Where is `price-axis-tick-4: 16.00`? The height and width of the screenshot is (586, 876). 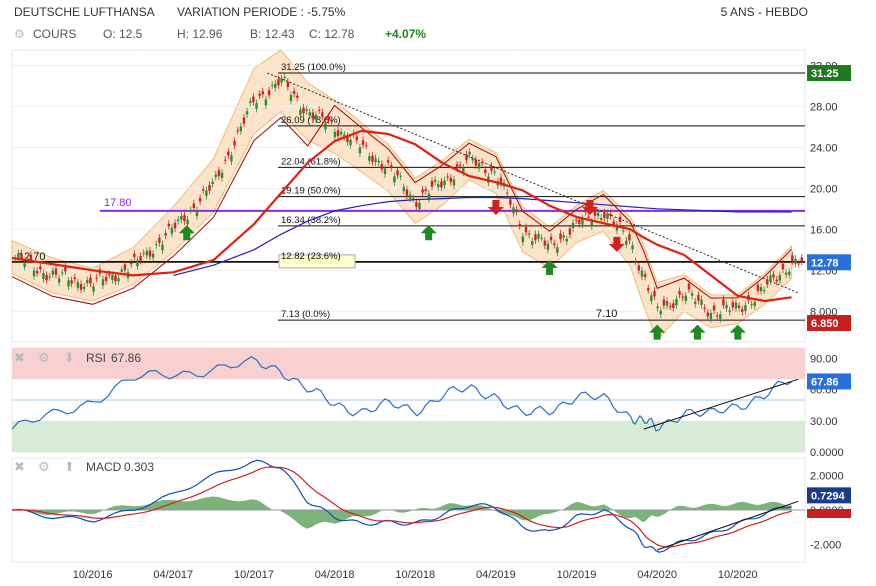
price-axis-tick-4: 16.00 is located at coordinates (824, 230).